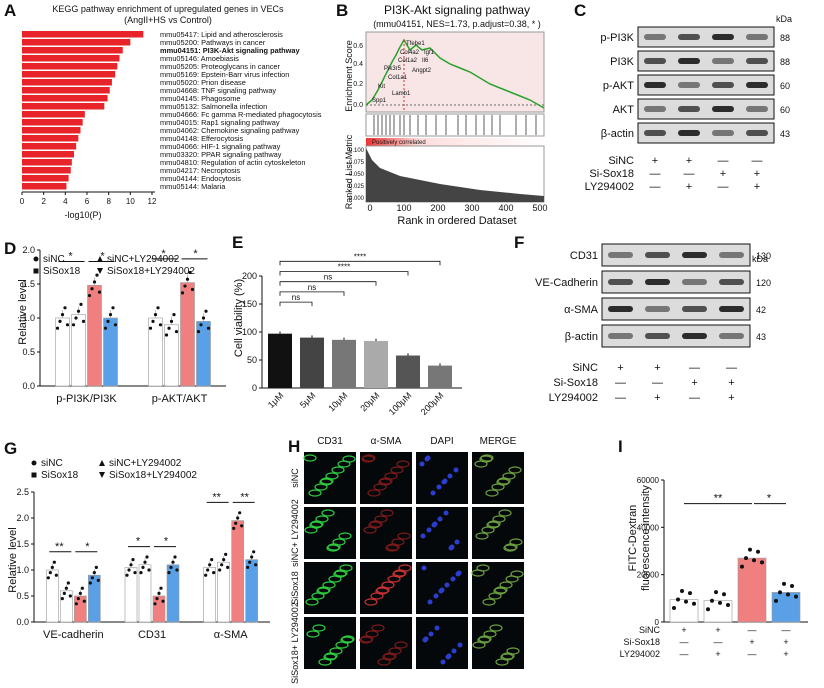 This screenshot has width=824, height=688. Describe the element at coordinates (648, 575) in the screenshot. I see `ytick: 20000` at that location.